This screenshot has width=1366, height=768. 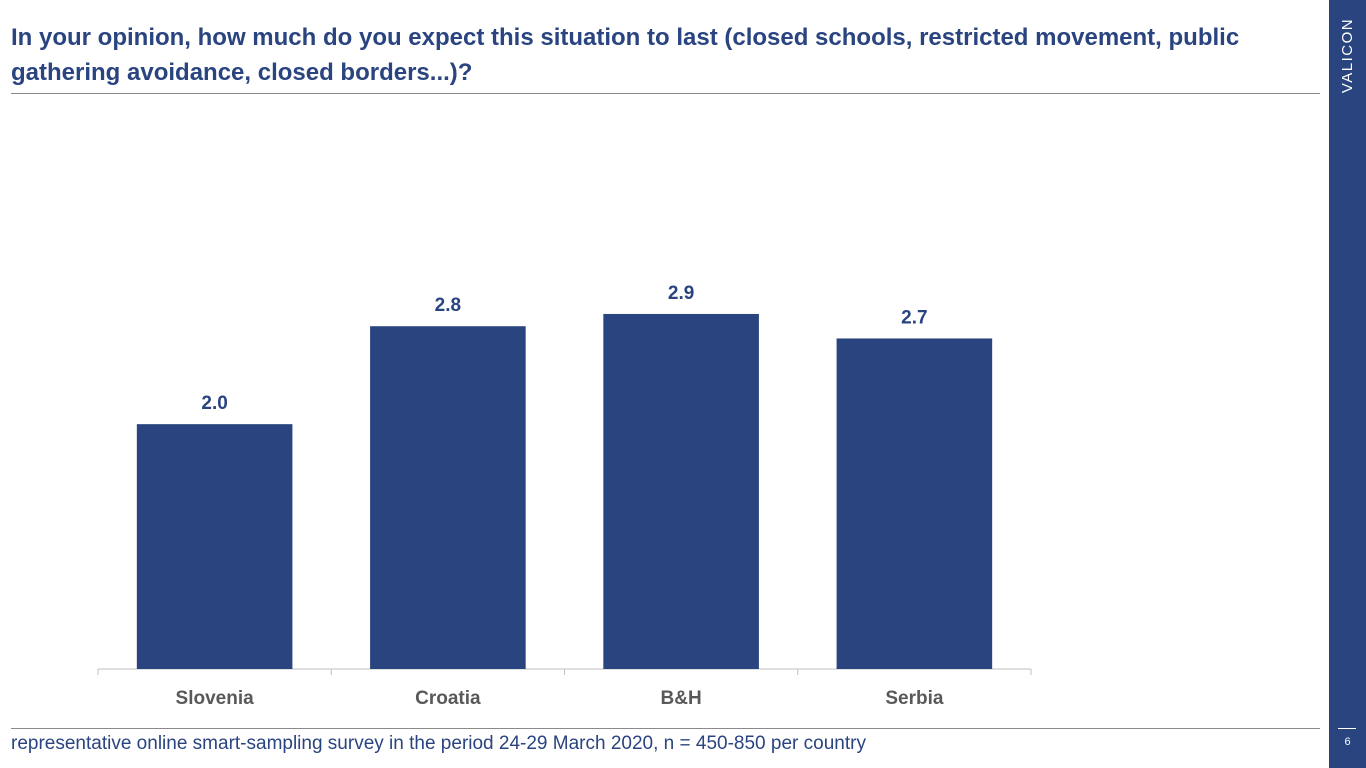 What do you see at coordinates (914, 503) in the screenshot?
I see `bar-serbia` at bounding box center [914, 503].